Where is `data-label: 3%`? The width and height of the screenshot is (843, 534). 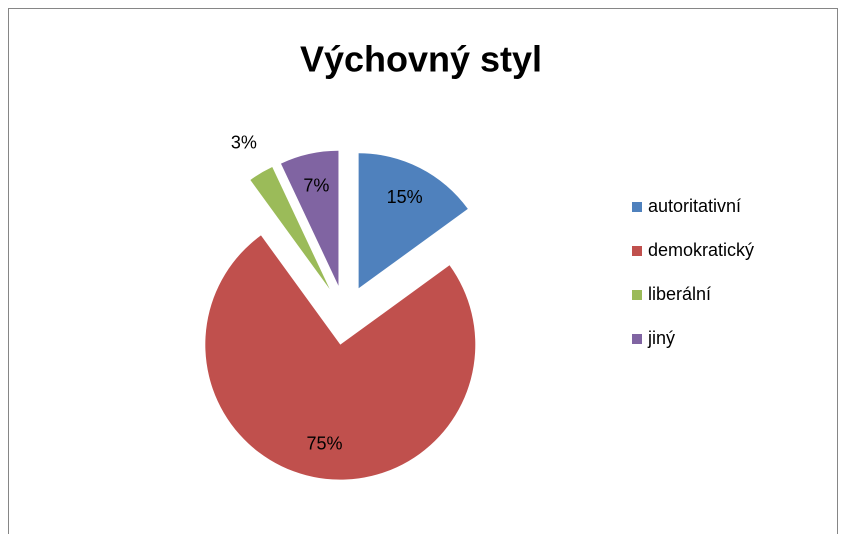
data-label: 3% is located at coordinates (244, 143).